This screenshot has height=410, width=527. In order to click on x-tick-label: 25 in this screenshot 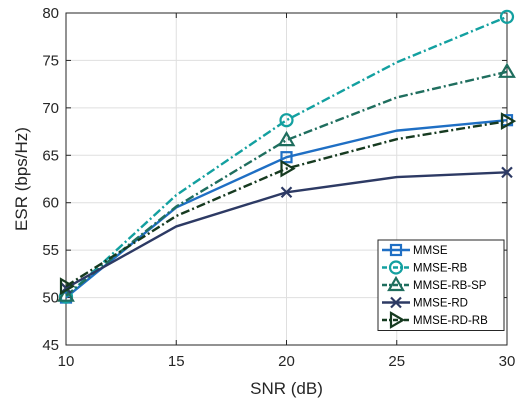, I will do `click(396, 361)`.